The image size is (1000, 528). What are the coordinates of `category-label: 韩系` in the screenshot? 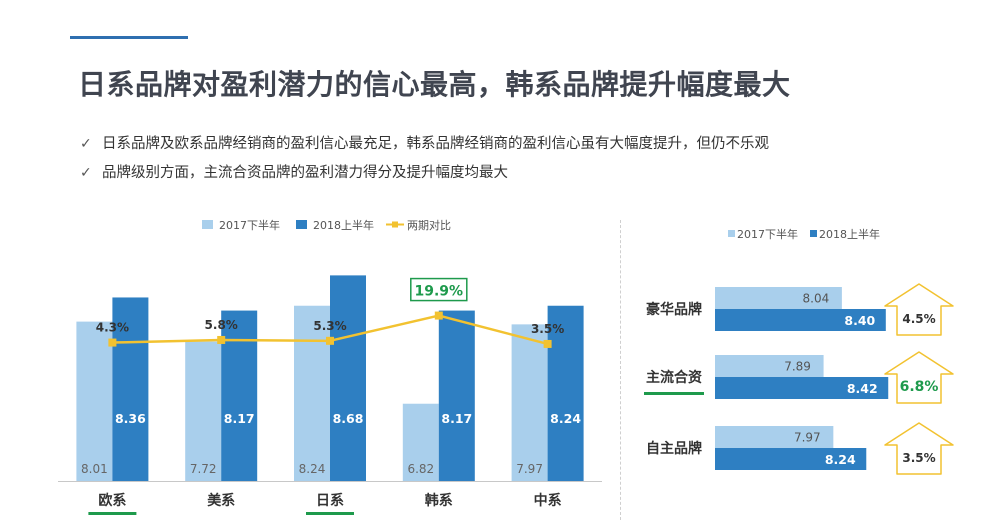 It's located at (439, 500).